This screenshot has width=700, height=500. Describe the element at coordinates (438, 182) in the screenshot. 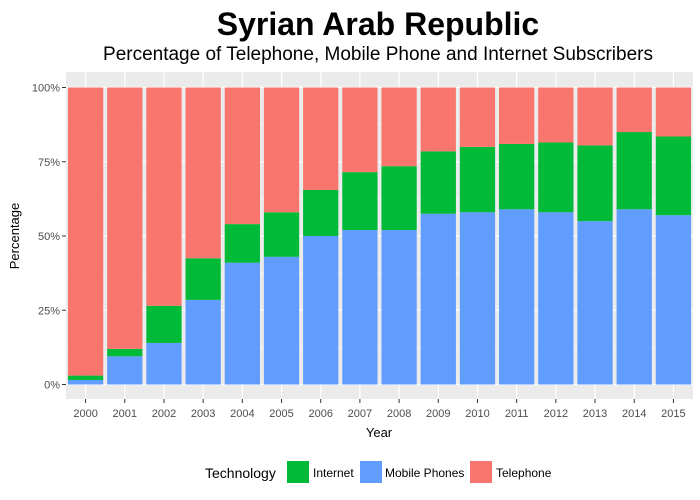

I see `bar-internet-2009` at that location.